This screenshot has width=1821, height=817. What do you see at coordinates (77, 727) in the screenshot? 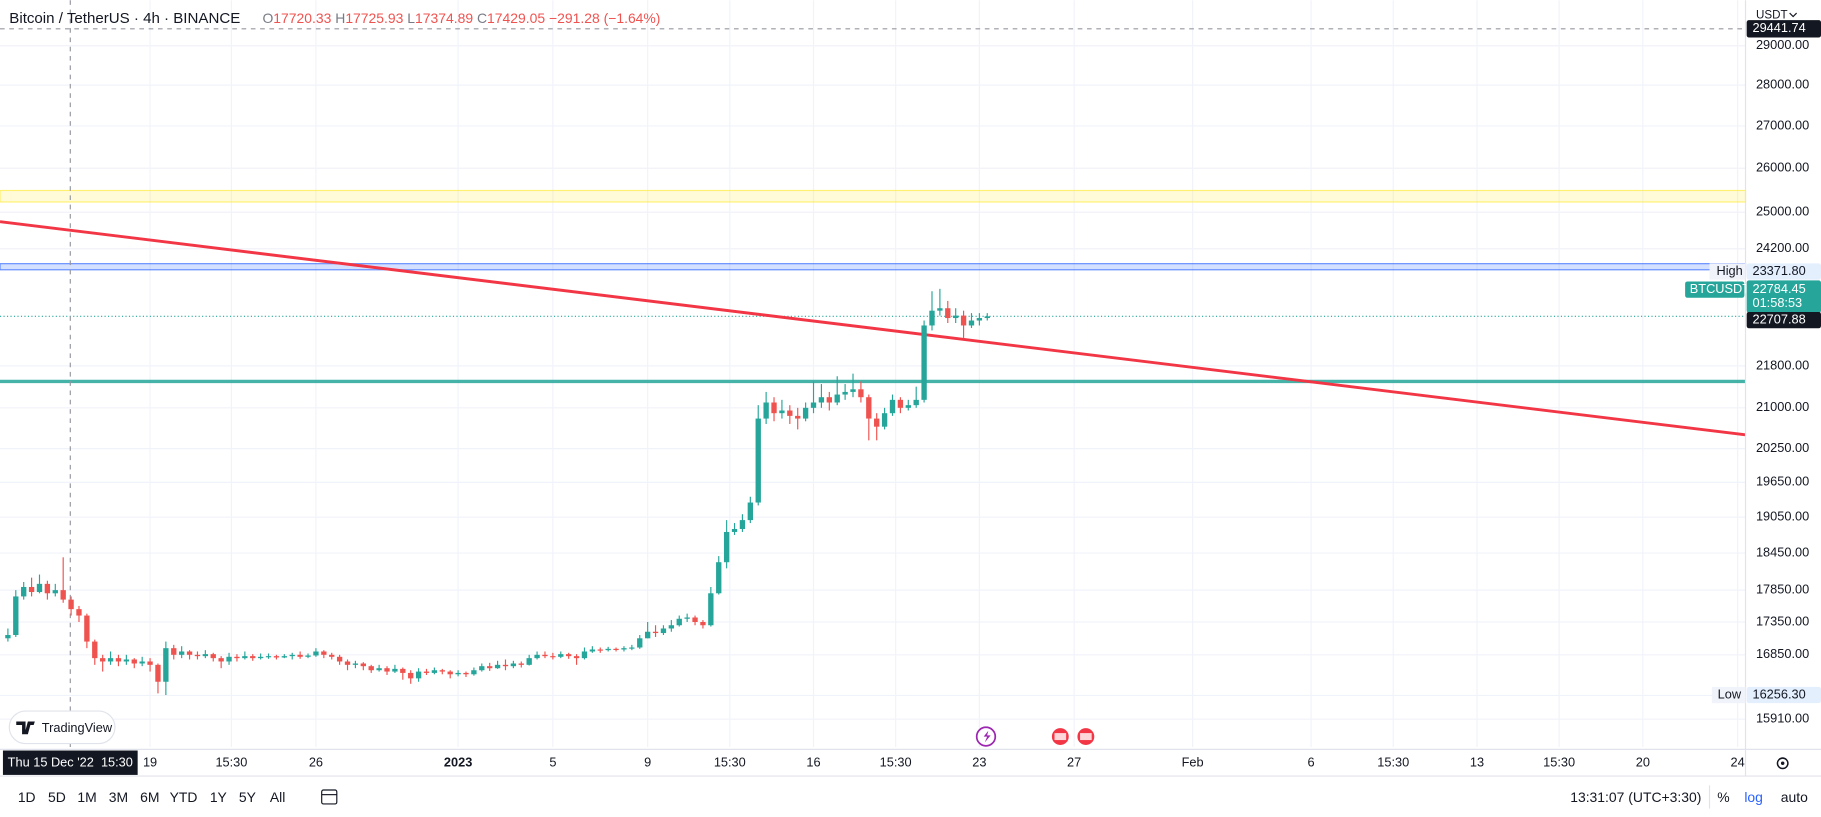
I see `logo-text: TradingView` at bounding box center [77, 727].